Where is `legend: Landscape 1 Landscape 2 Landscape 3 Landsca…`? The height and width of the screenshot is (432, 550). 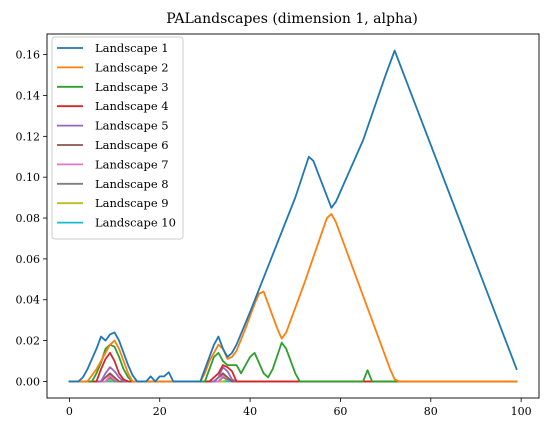 legend: Landscape 1 Landscape 2 Landscape 3 Landsca… is located at coordinates (117, 138).